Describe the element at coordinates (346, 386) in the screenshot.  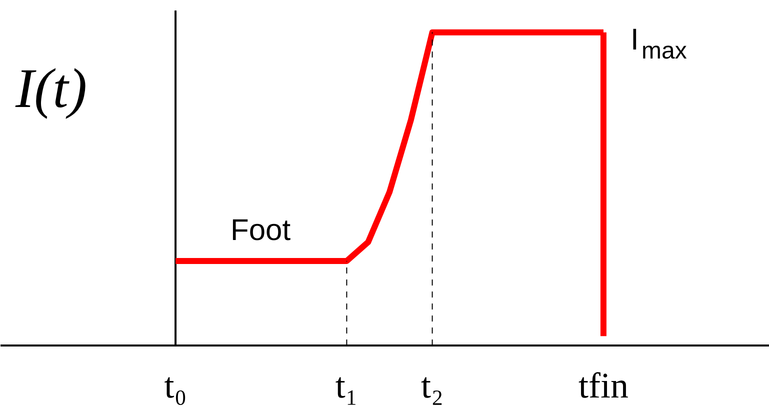
I see `x-tick-label: t₁` at that location.